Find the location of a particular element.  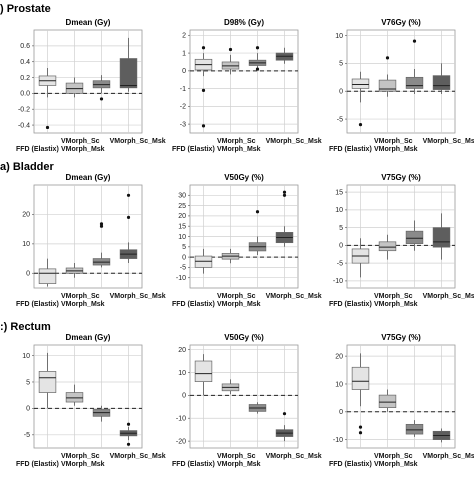

panel-title: V50Gy (%) is located at coordinates (244, 177).